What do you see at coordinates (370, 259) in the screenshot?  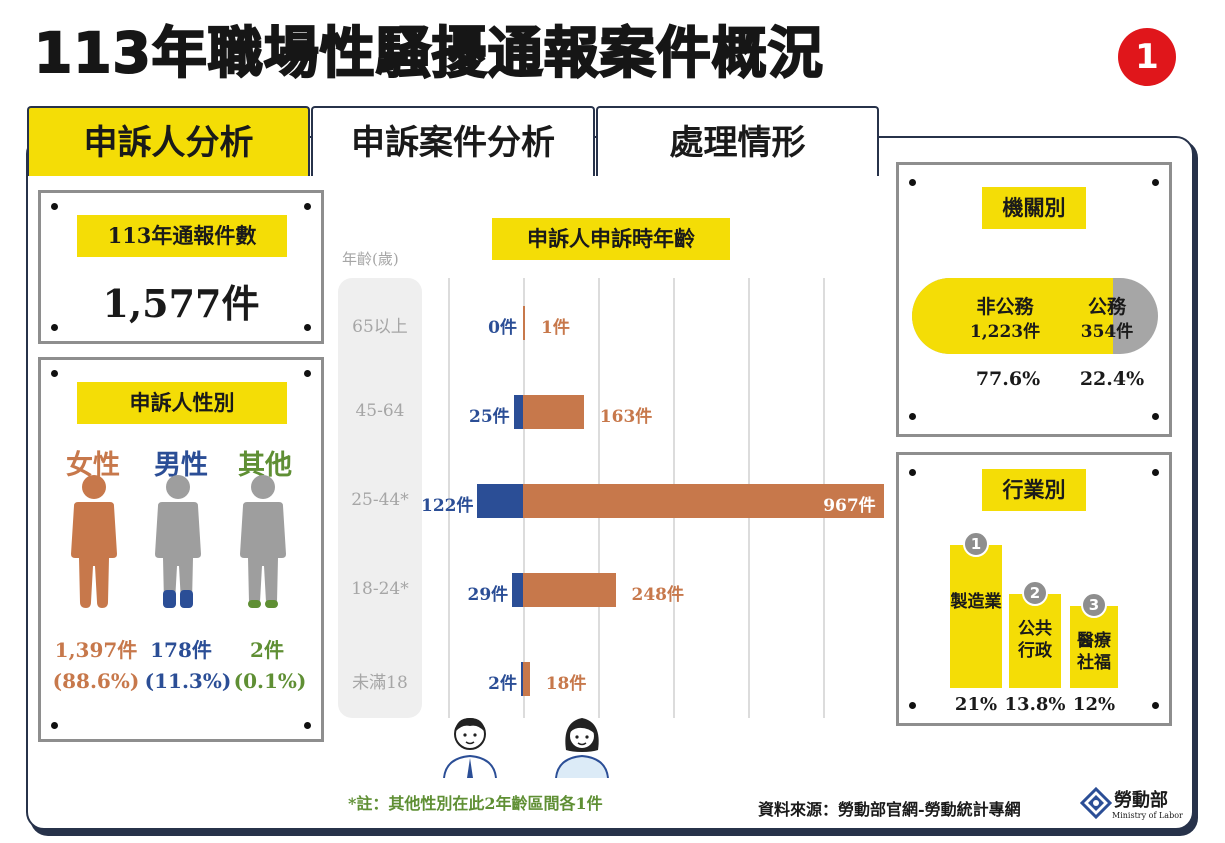 I see `age-axis-label: 年齡(歲)` at bounding box center [370, 259].